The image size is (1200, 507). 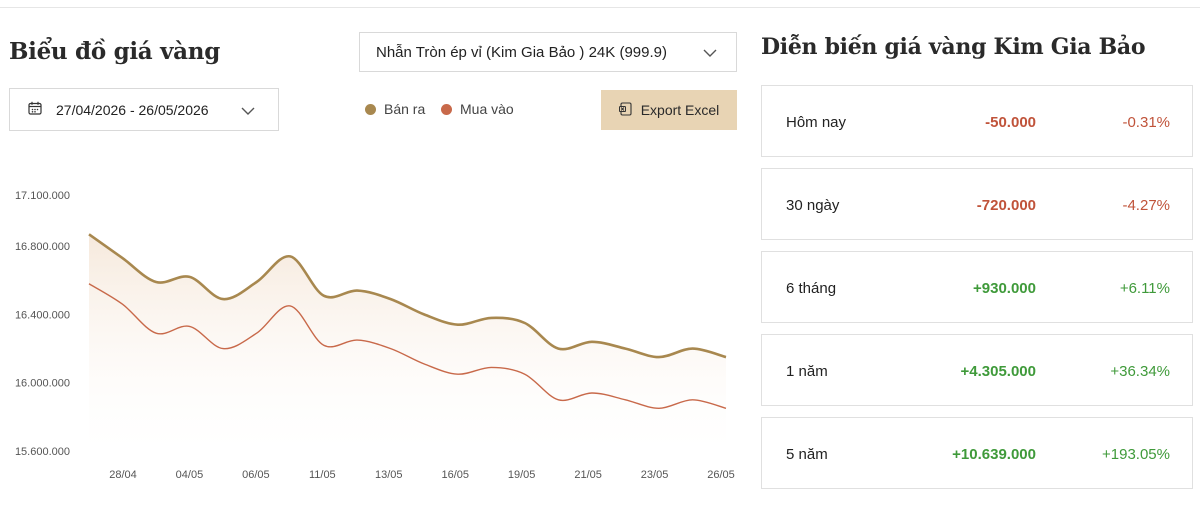 I want to click on stat-change-percent: +193.05%, so click(x=1136, y=454).